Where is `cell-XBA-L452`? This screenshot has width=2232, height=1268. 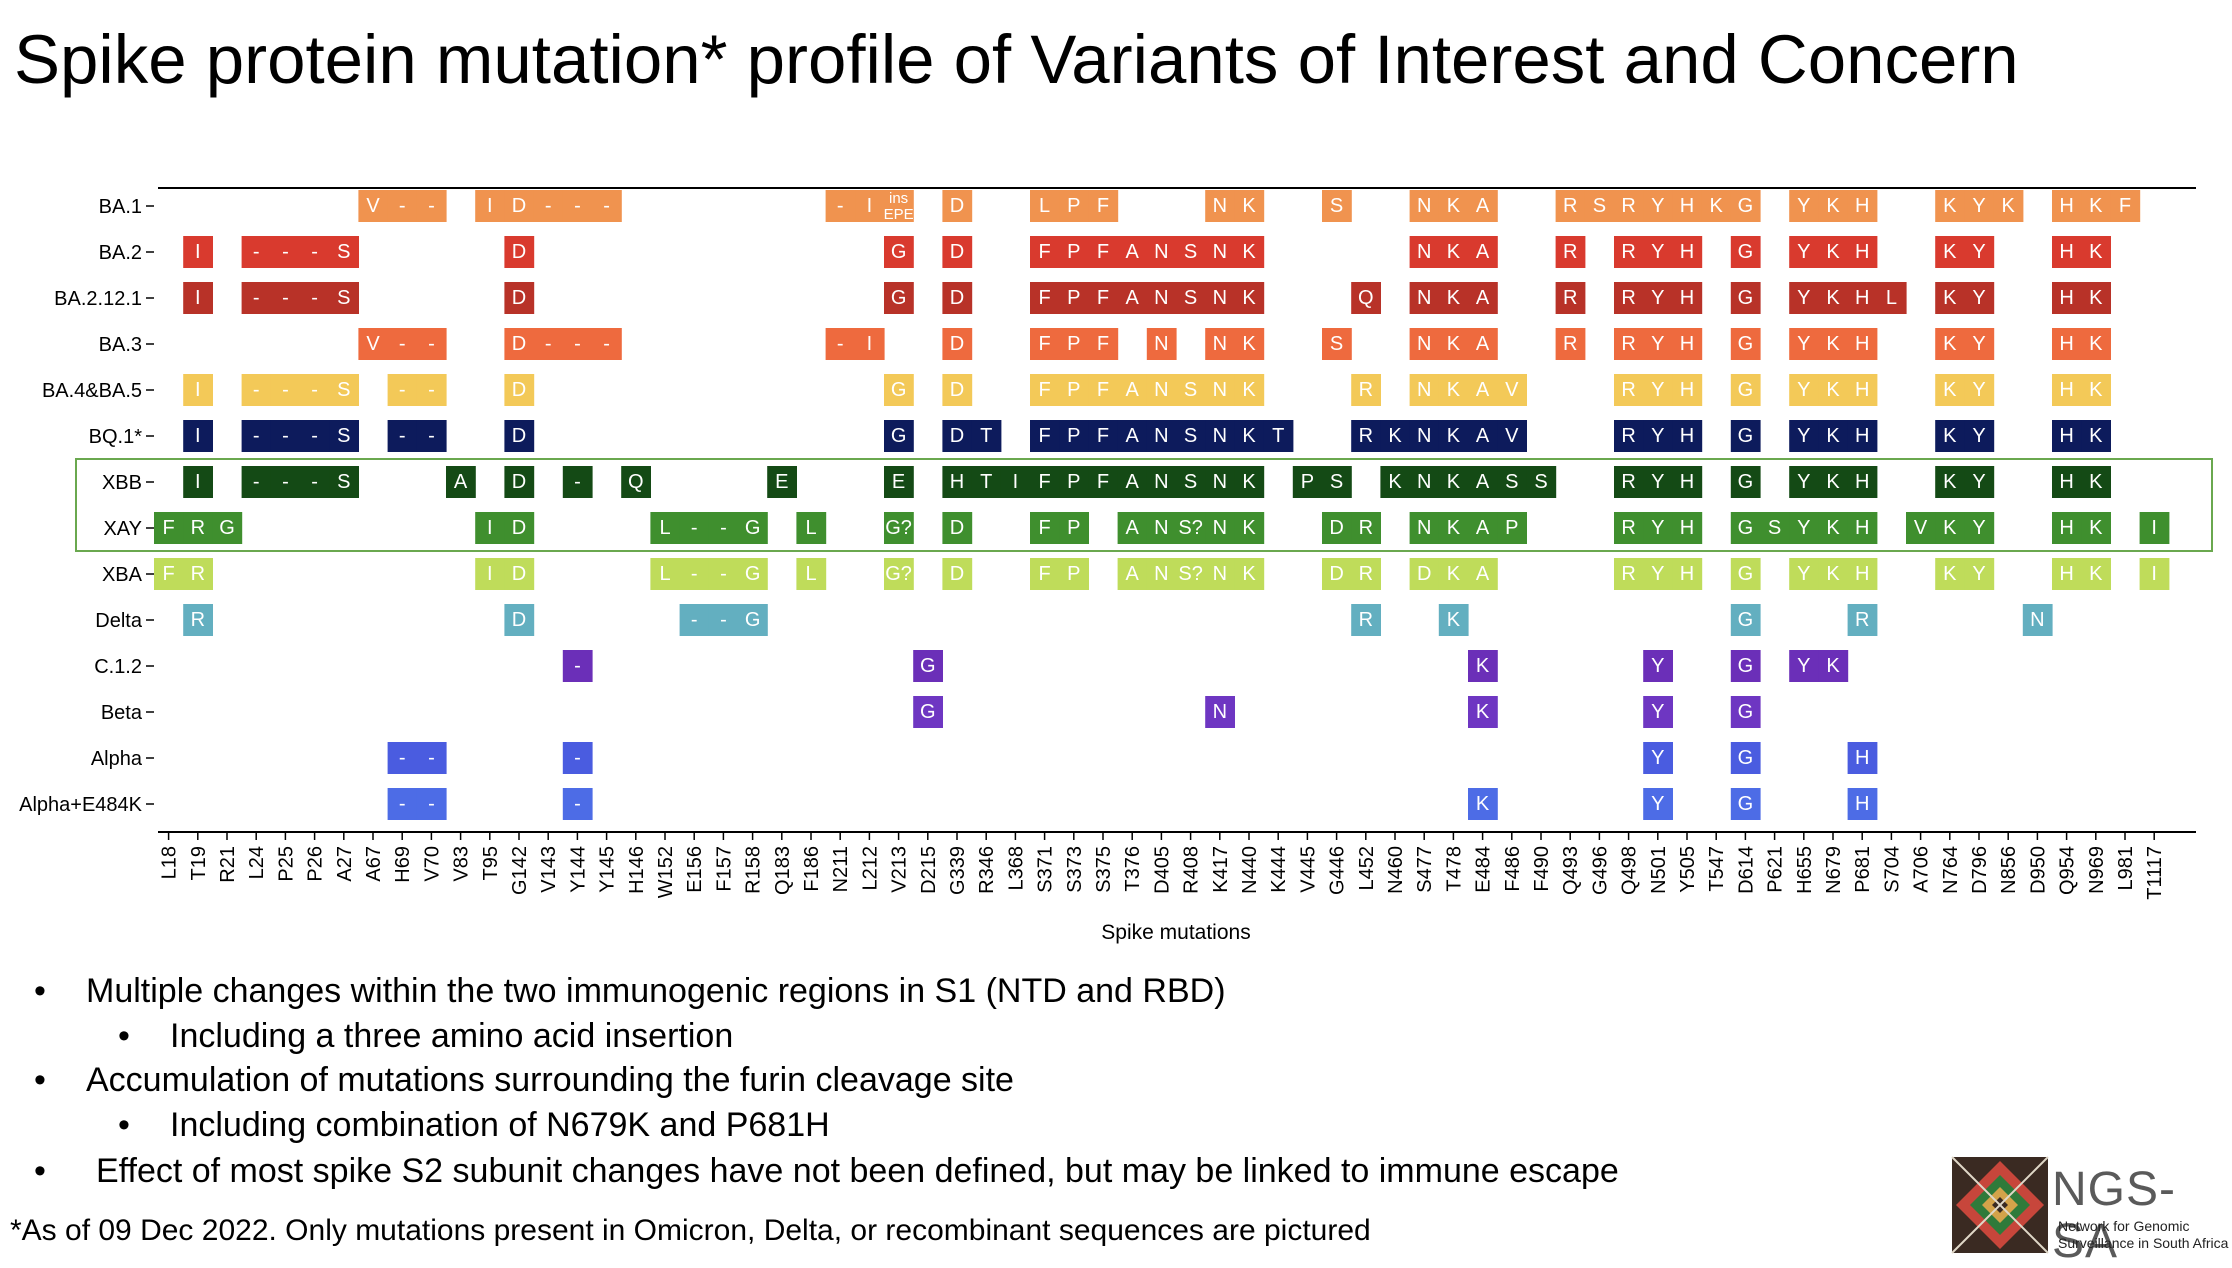 cell-XBA-L452 is located at coordinates (1366, 574).